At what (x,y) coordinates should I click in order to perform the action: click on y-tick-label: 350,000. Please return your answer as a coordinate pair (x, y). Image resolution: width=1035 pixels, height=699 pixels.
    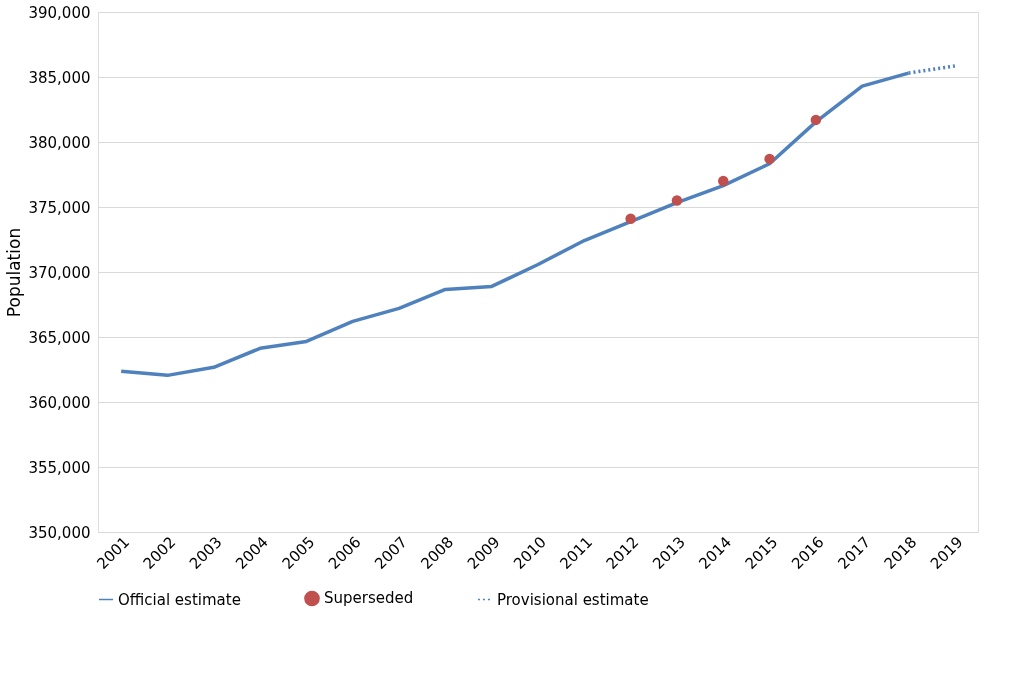
    Looking at the image, I should click on (59, 532).